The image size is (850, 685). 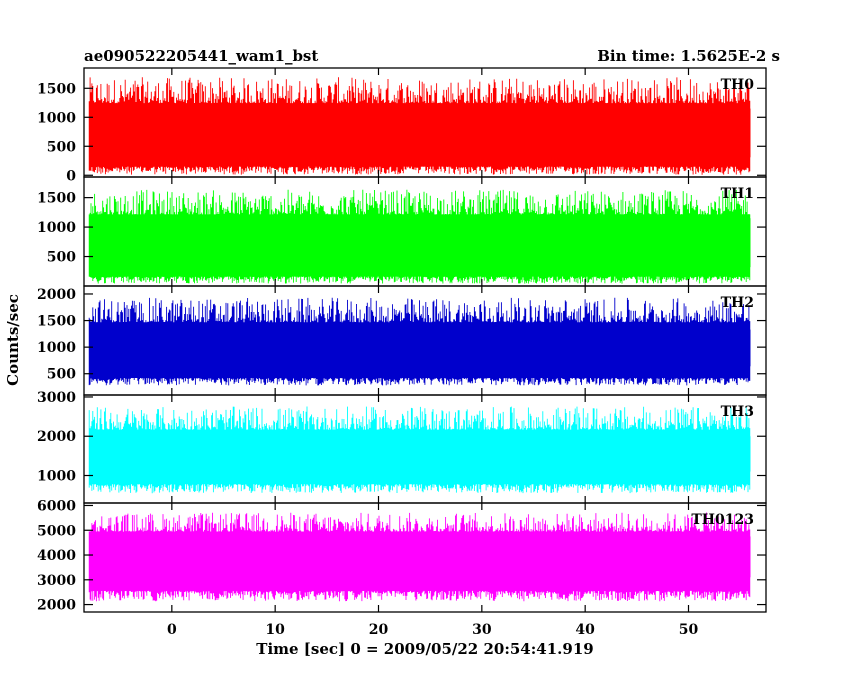 I want to click on x-tick-label: 50, so click(x=689, y=630).